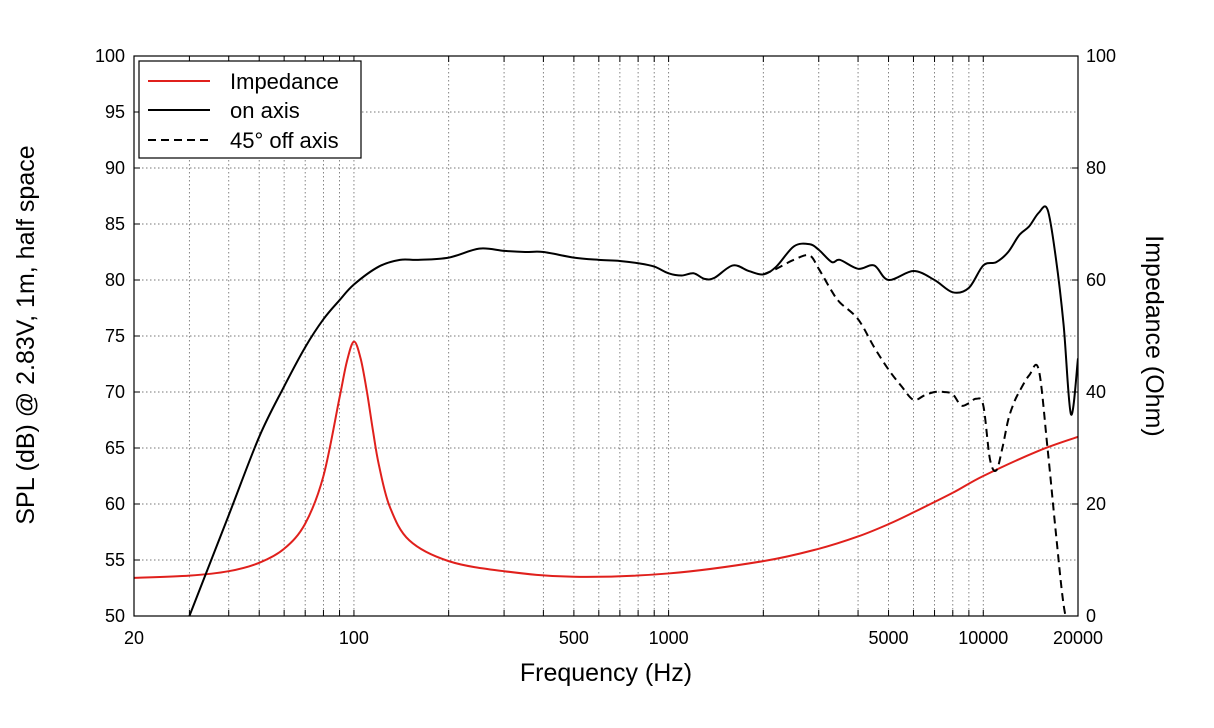  I want to click on y-tick-label: 50, so click(115, 616).